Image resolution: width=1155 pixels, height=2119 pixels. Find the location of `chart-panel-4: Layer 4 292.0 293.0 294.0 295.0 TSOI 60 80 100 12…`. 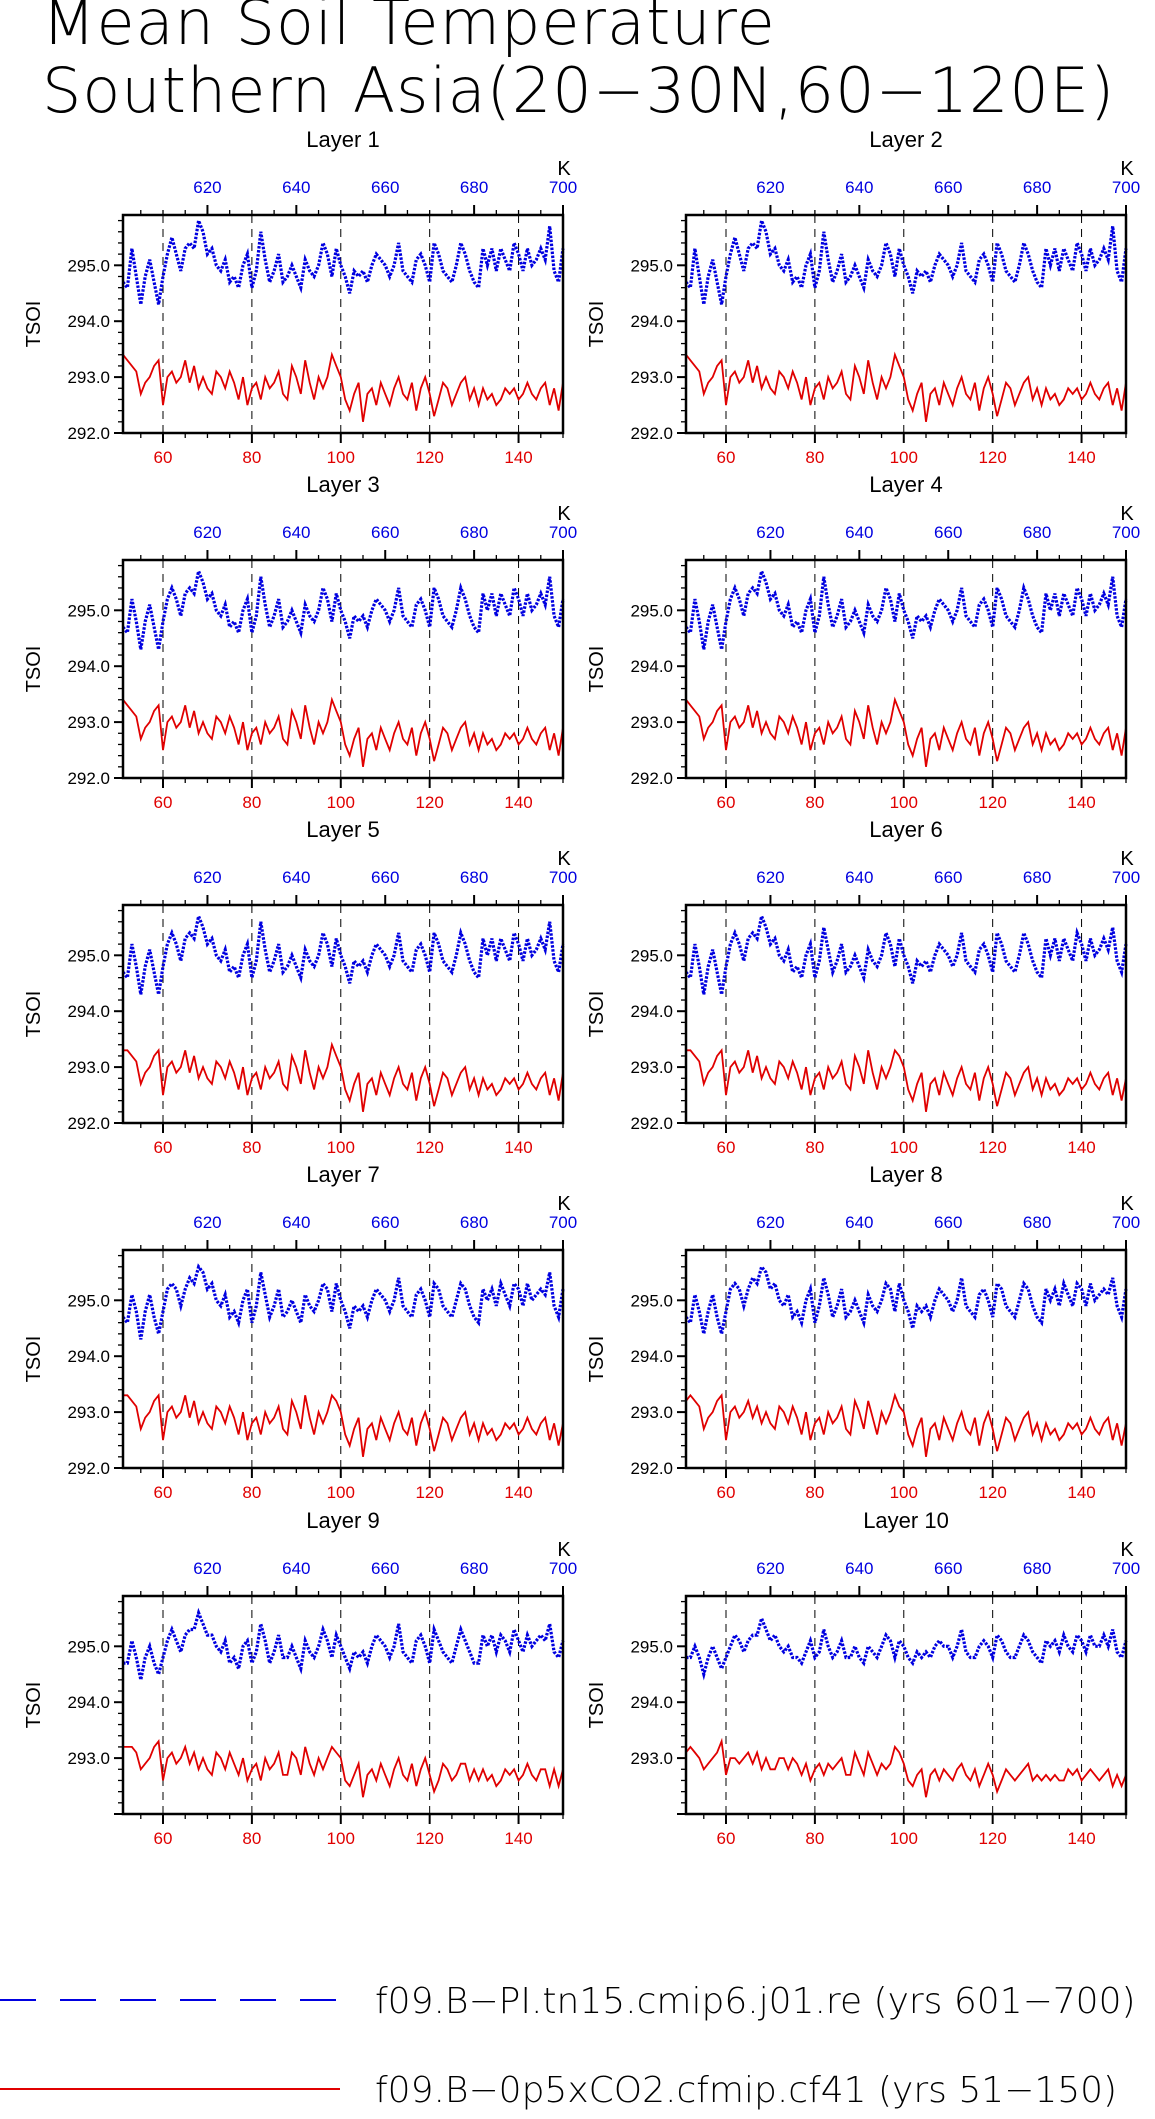

chart-panel-4: Layer 4 292.0 293.0 294.0 295.0 TSOI 60 80 100 12… is located at coordinates (863, 642).